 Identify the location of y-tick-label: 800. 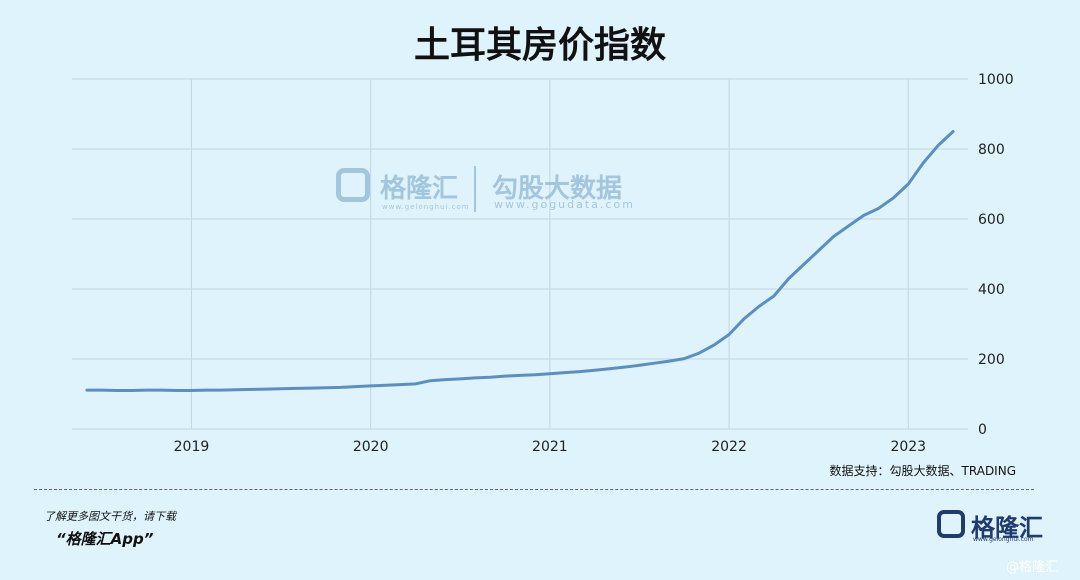
(991, 150).